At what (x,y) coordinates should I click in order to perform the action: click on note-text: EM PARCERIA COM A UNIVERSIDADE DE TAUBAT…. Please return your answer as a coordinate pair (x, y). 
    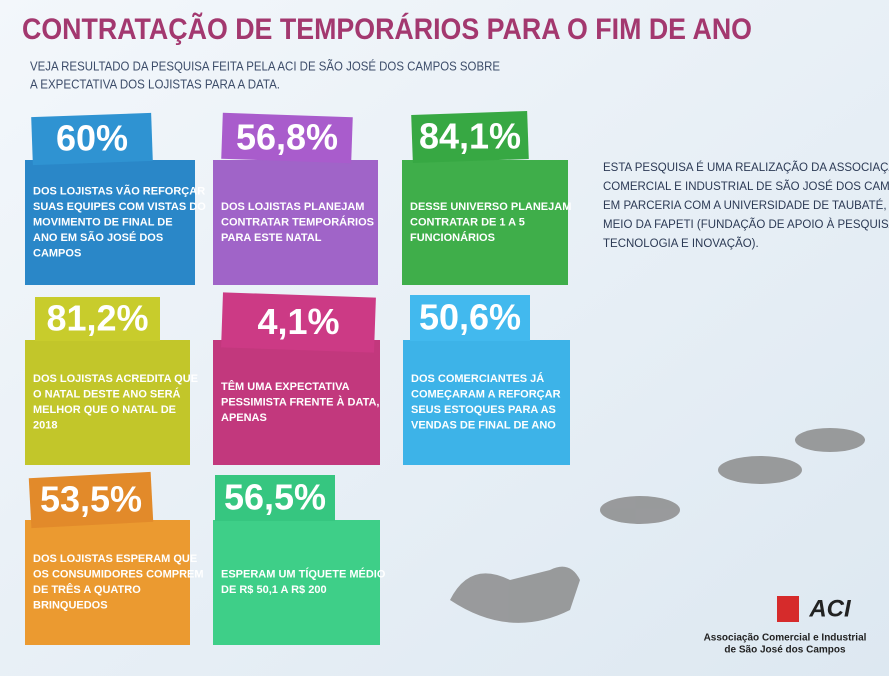
    Looking at the image, I should click on (746, 205).